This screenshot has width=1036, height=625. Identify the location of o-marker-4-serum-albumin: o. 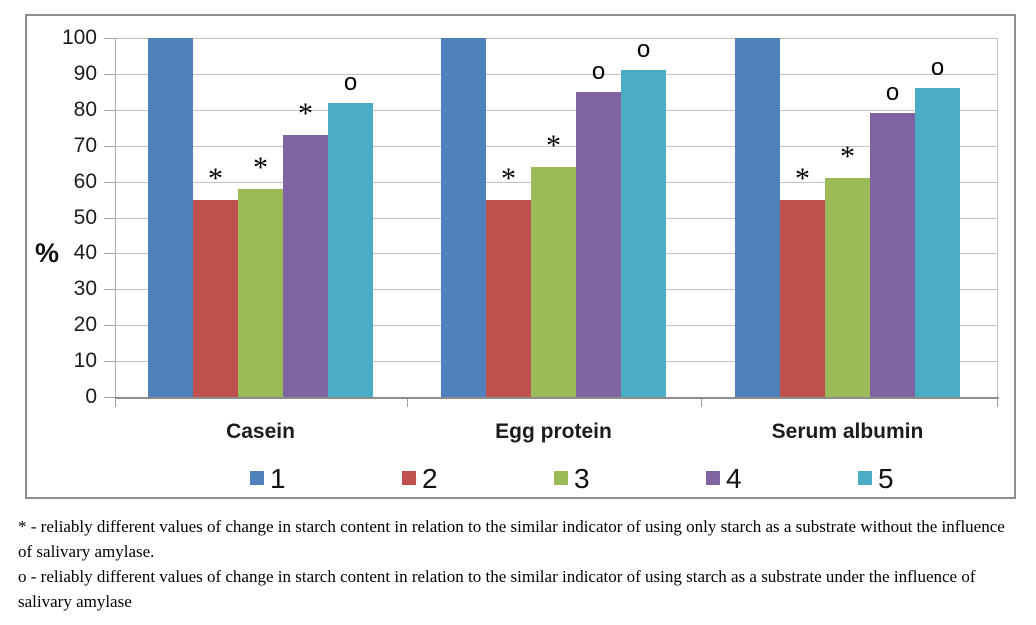
(892, 93).